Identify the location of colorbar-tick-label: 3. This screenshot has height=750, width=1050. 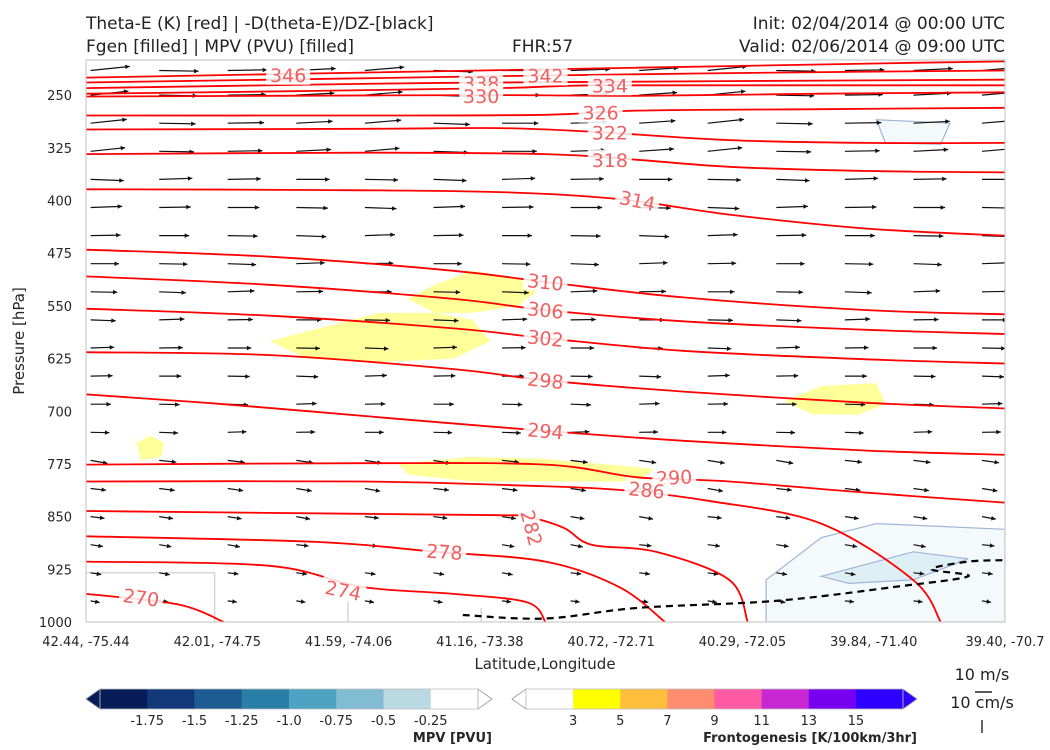
(573, 721).